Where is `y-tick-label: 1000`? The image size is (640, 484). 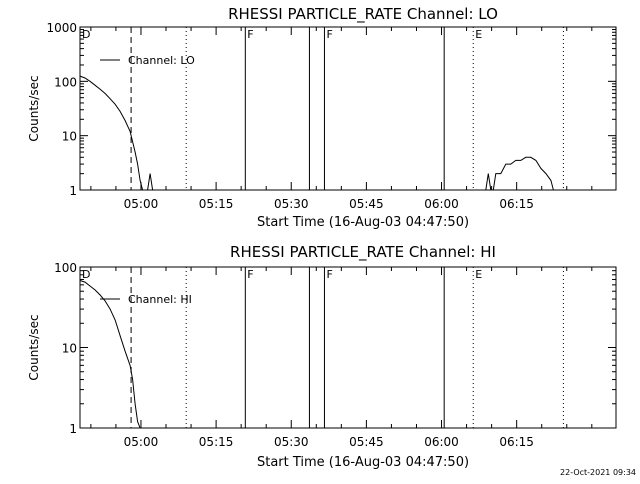 y-tick-label: 1000 is located at coordinates (61, 28).